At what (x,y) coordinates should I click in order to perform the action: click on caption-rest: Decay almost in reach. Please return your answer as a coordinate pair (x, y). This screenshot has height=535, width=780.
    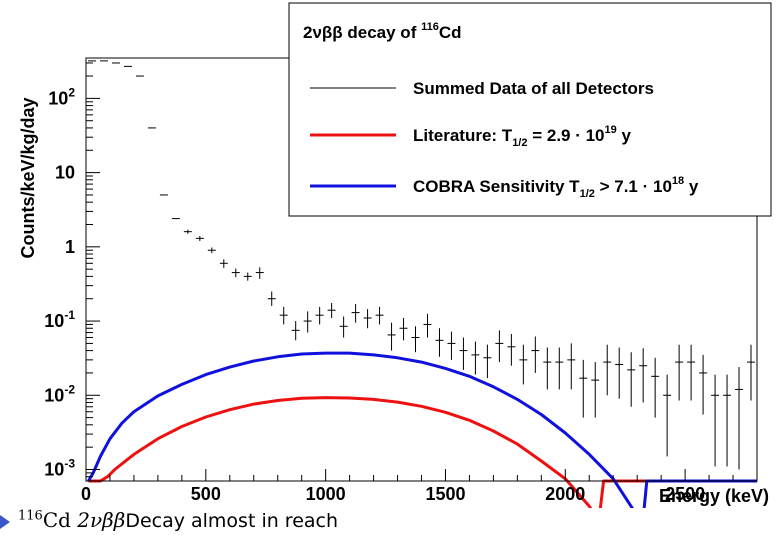
    Looking at the image, I should click on (232, 521).